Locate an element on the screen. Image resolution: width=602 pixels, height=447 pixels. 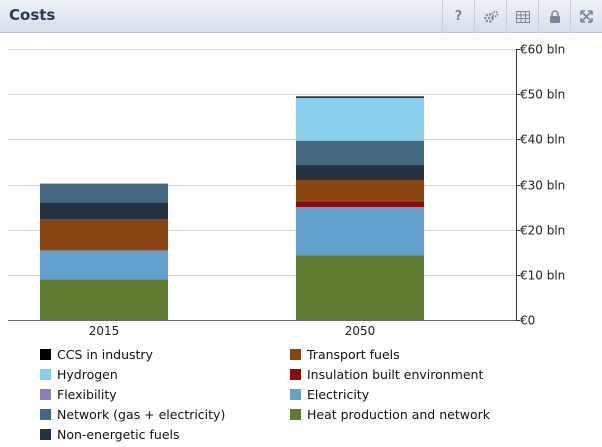
legend-item: Hydrogen is located at coordinates (79, 374).